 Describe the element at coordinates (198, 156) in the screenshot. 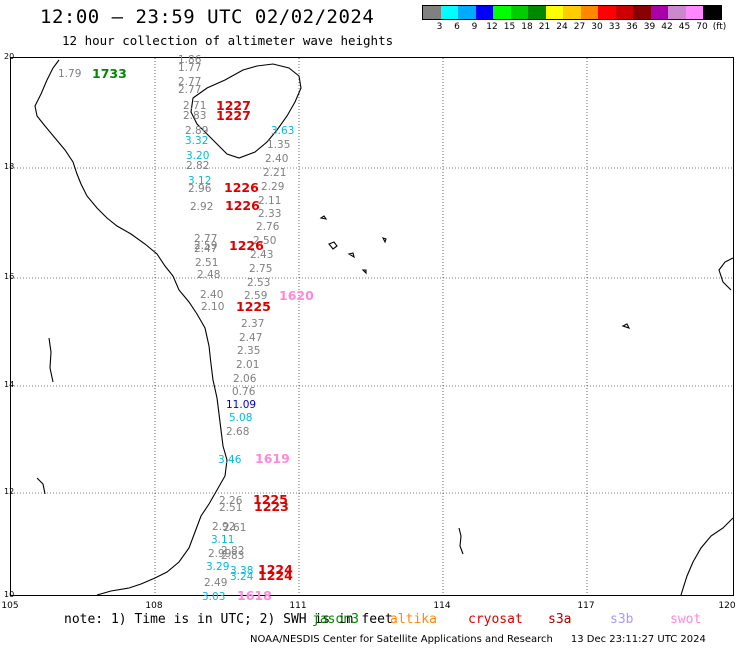

I see `wave-height-label: 3.20` at that location.